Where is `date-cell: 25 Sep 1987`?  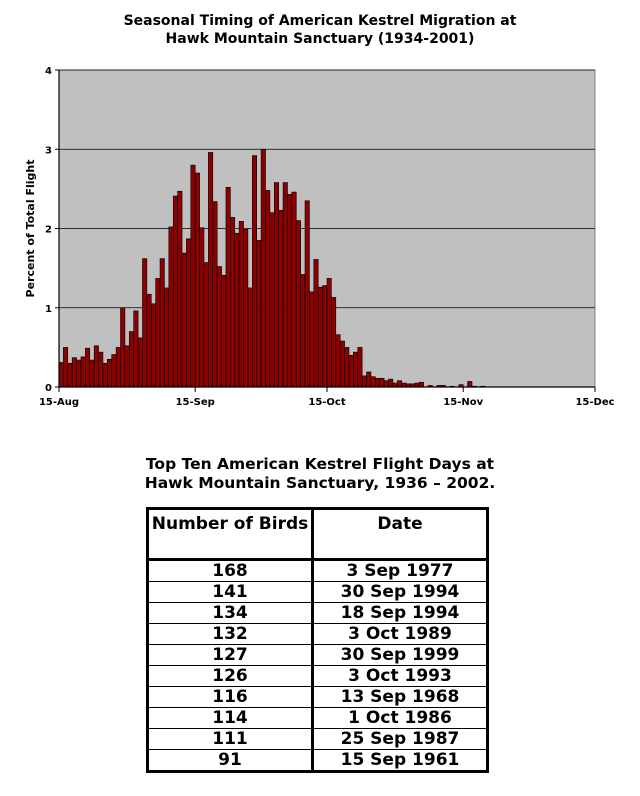
date-cell: 25 Sep 1987 is located at coordinates (400, 739).